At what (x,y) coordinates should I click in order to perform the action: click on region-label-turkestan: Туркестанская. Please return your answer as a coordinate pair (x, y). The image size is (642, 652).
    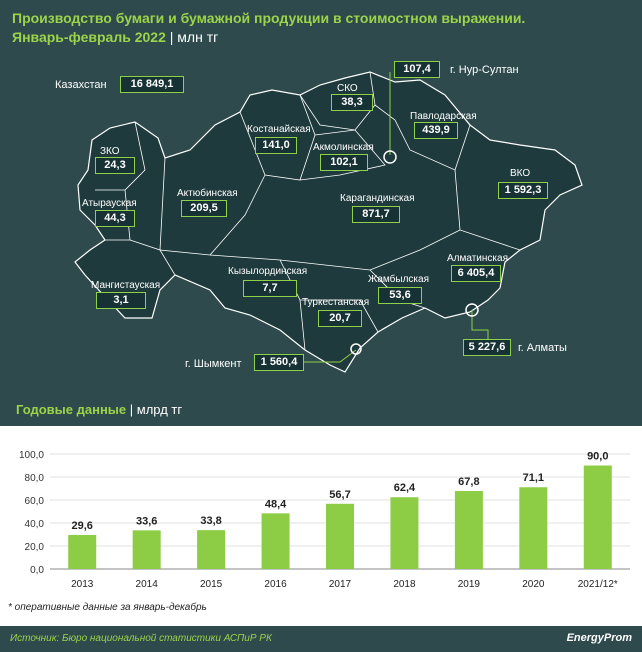
    Looking at the image, I should click on (336, 302).